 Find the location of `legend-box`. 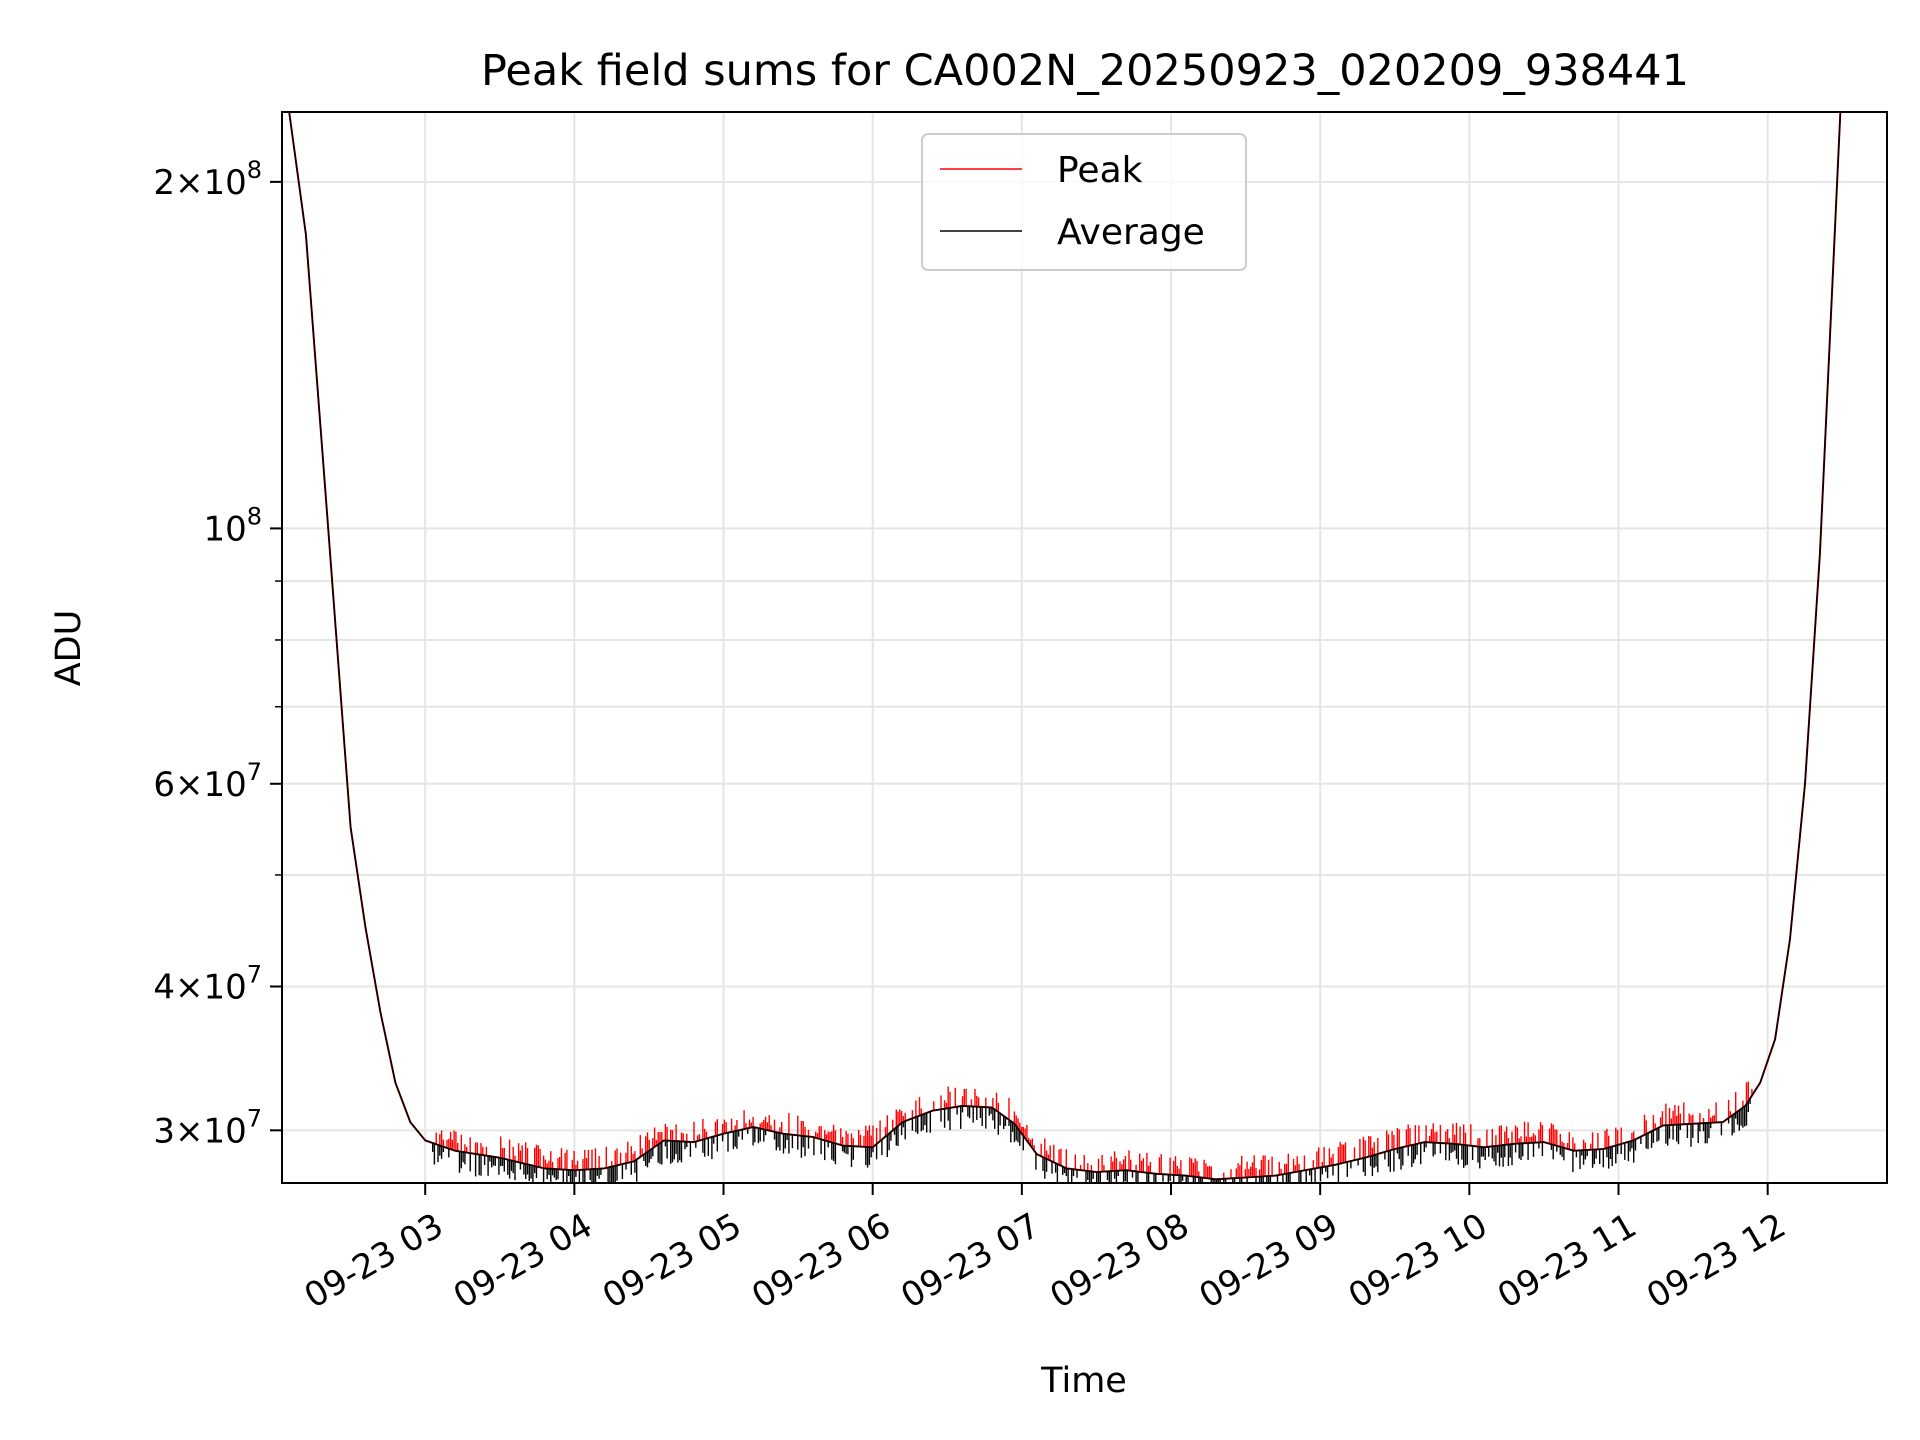

legend-box is located at coordinates (1084, 202).